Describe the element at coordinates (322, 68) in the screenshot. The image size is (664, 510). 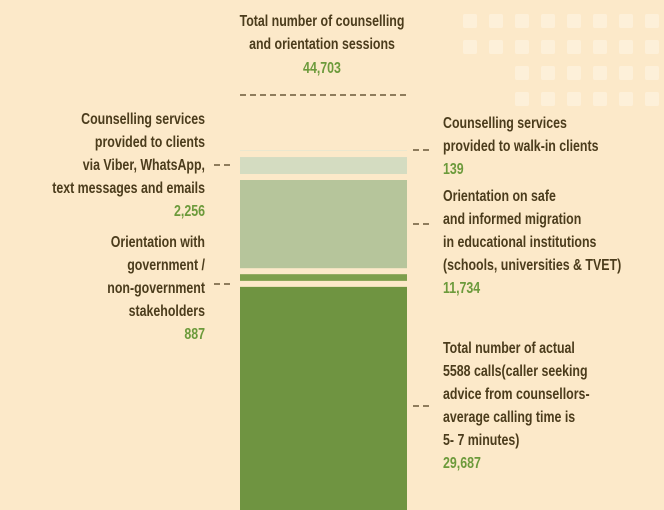
I see `total-value: 44,703` at that location.